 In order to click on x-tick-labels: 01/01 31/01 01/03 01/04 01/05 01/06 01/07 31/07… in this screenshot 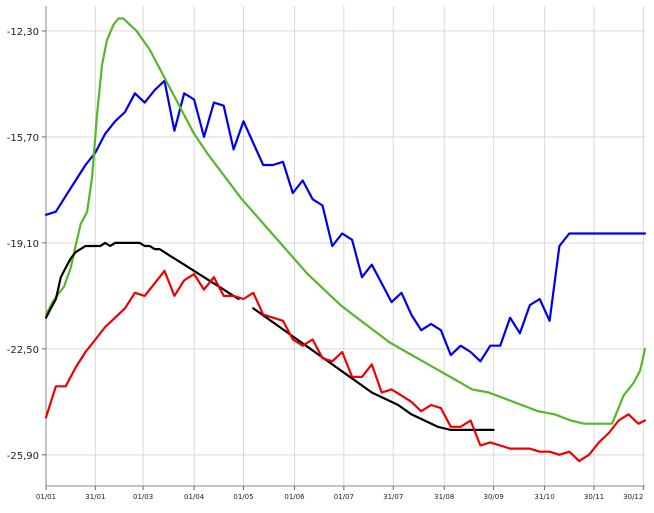, I will do `click(339, 497)`.